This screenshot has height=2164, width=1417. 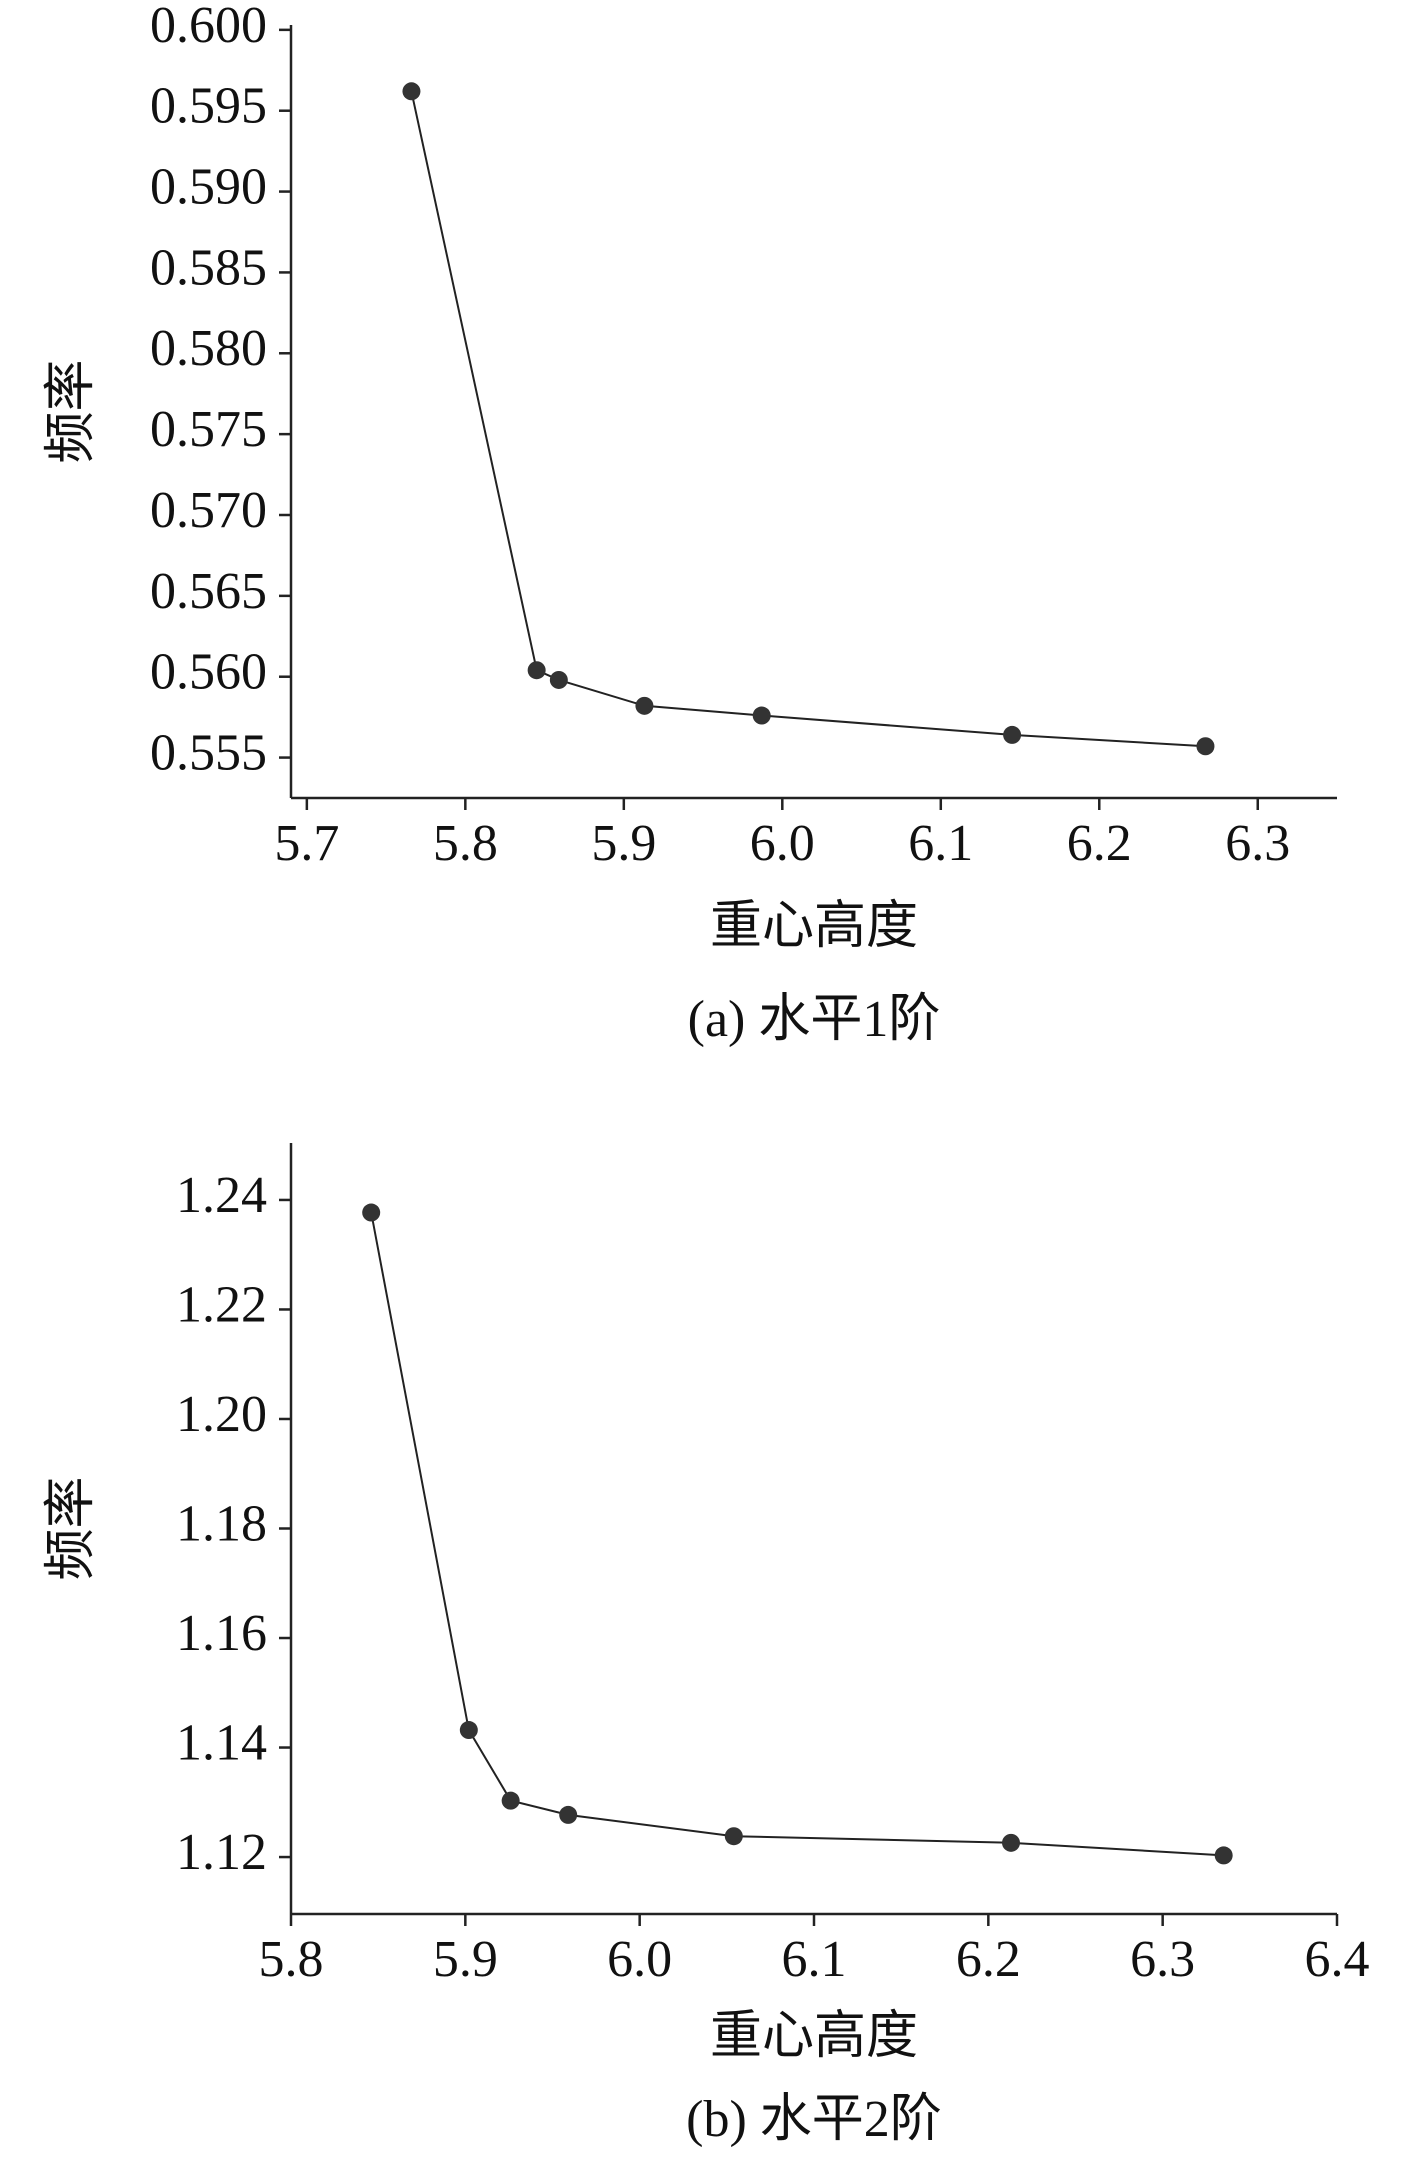 What do you see at coordinates (221, 1414) in the screenshot?
I see `y-tick-label: 1.20` at bounding box center [221, 1414].